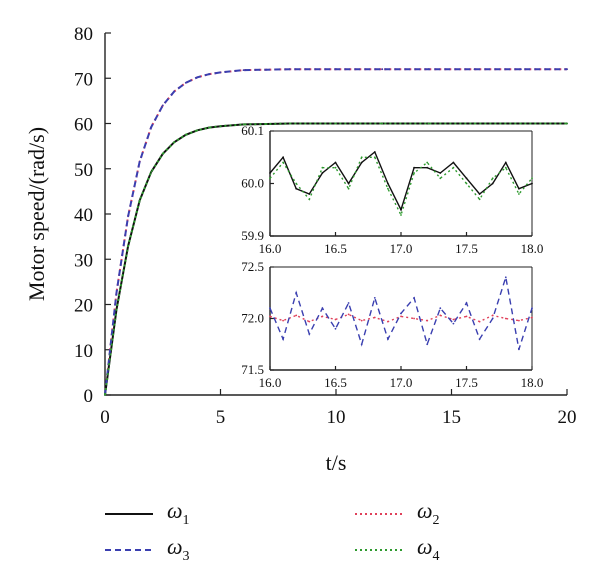  Describe the element at coordinates (335, 248) in the screenshot. I see `inset-top-x-tick-label: 16.5` at that location.